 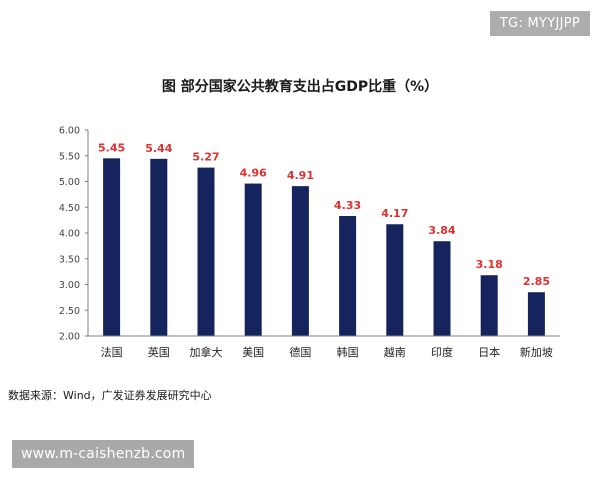 What do you see at coordinates (69, 337) in the screenshot?
I see `y-tick-label: 2.00` at bounding box center [69, 337].